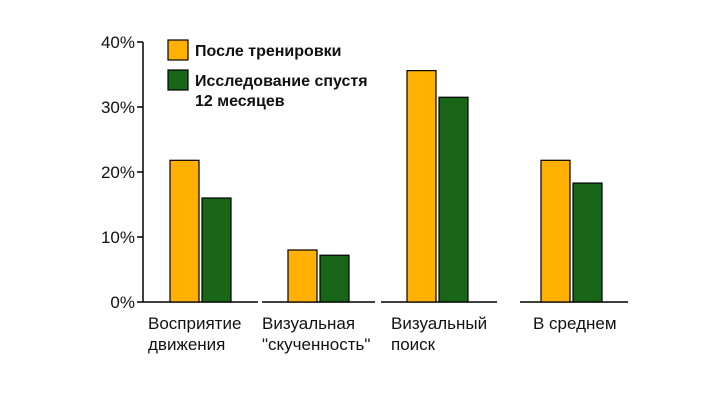 This screenshot has height=405, width=720. What do you see at coordinates (118, 237) in the screenshot?
I see `y-tick-label: 10%` at bounding box center [118, 237].